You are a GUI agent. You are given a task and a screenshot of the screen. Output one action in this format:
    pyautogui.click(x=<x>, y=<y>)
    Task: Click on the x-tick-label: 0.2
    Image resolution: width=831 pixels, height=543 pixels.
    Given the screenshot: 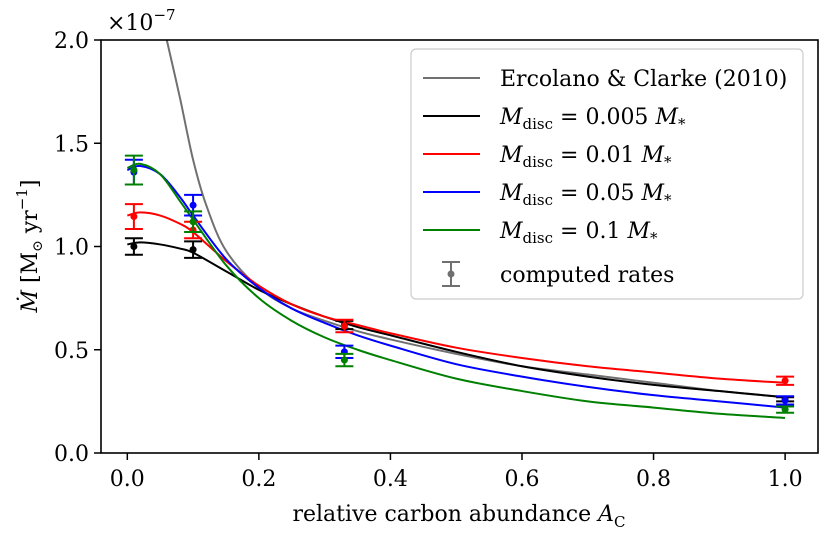 What is the action you would take?
    pyautogui.click(x=258, y=479)
    